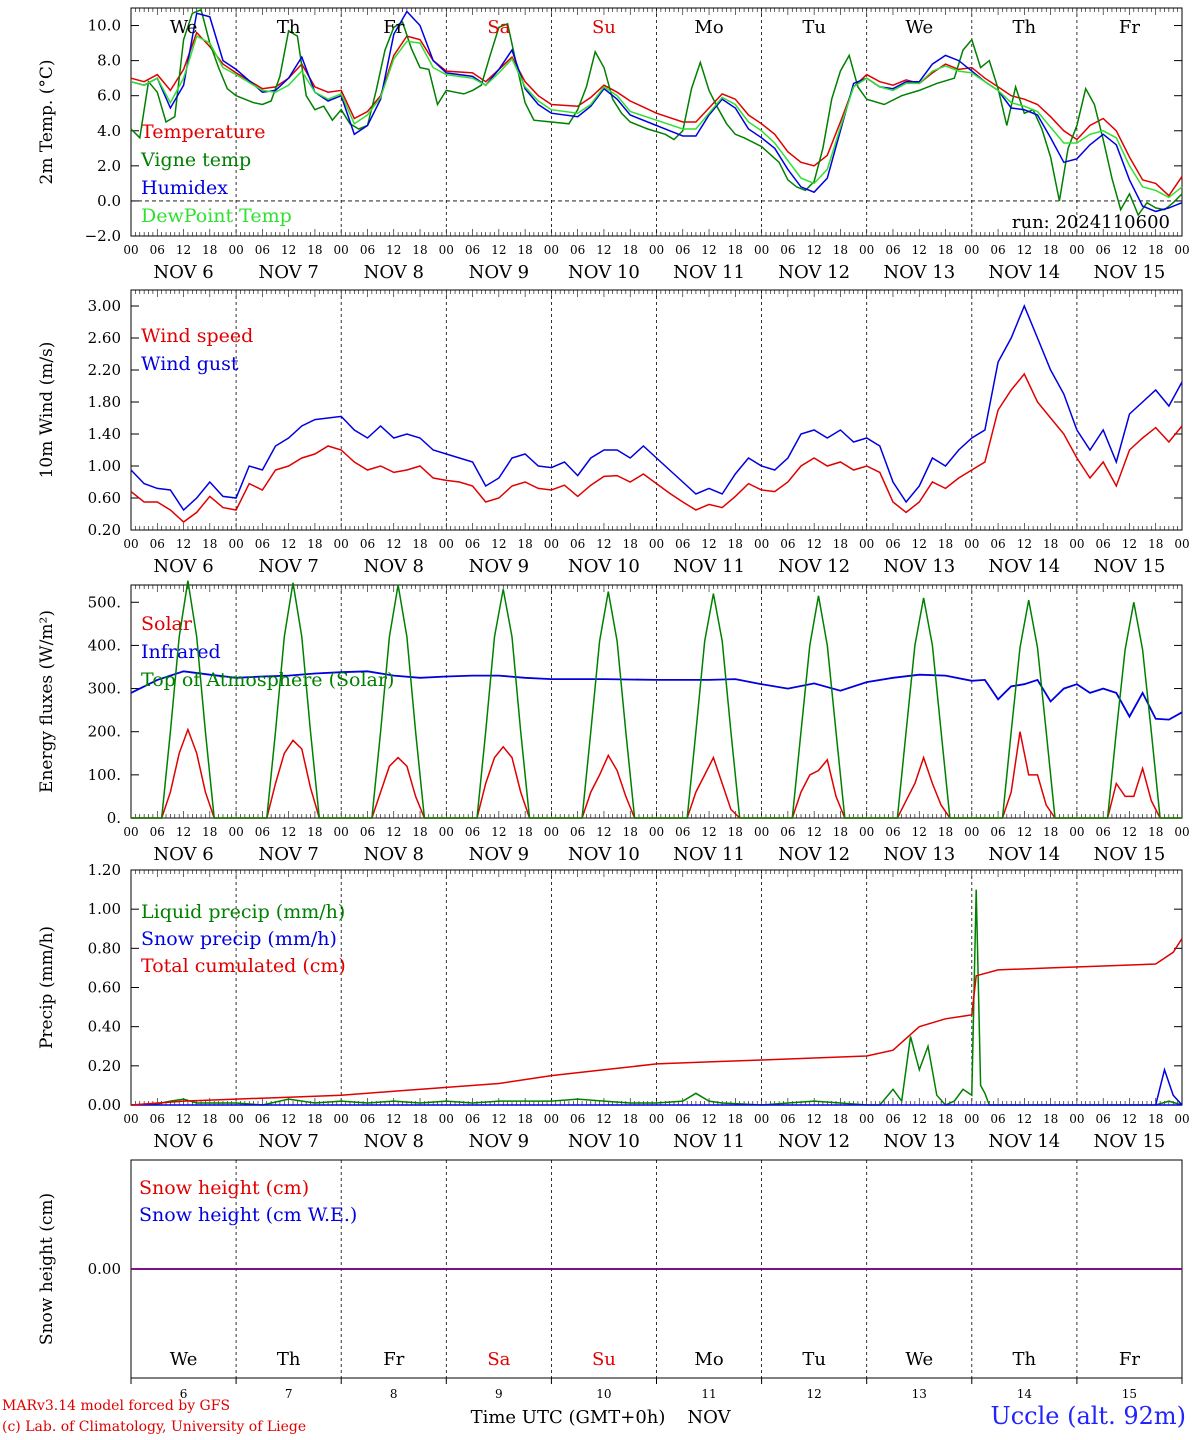 The width and height of the screenshot is (1194, 1440). What do you see at coordinates (1091, 222) in the screenshot?
I see `run-label: run: 2024110600` at bounding box center [1091, 222].